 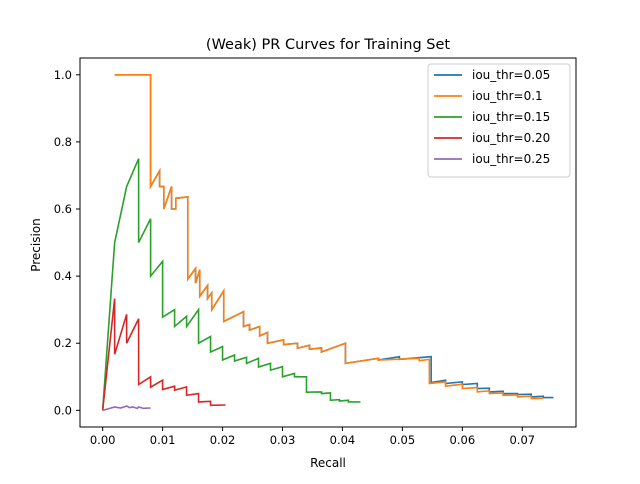 What do you see at coordinates (511, 117) in the screenshot?
I see `legend-label-iou-thr-0-15: iou_thr=0.15` at bounding box center [511, 117].